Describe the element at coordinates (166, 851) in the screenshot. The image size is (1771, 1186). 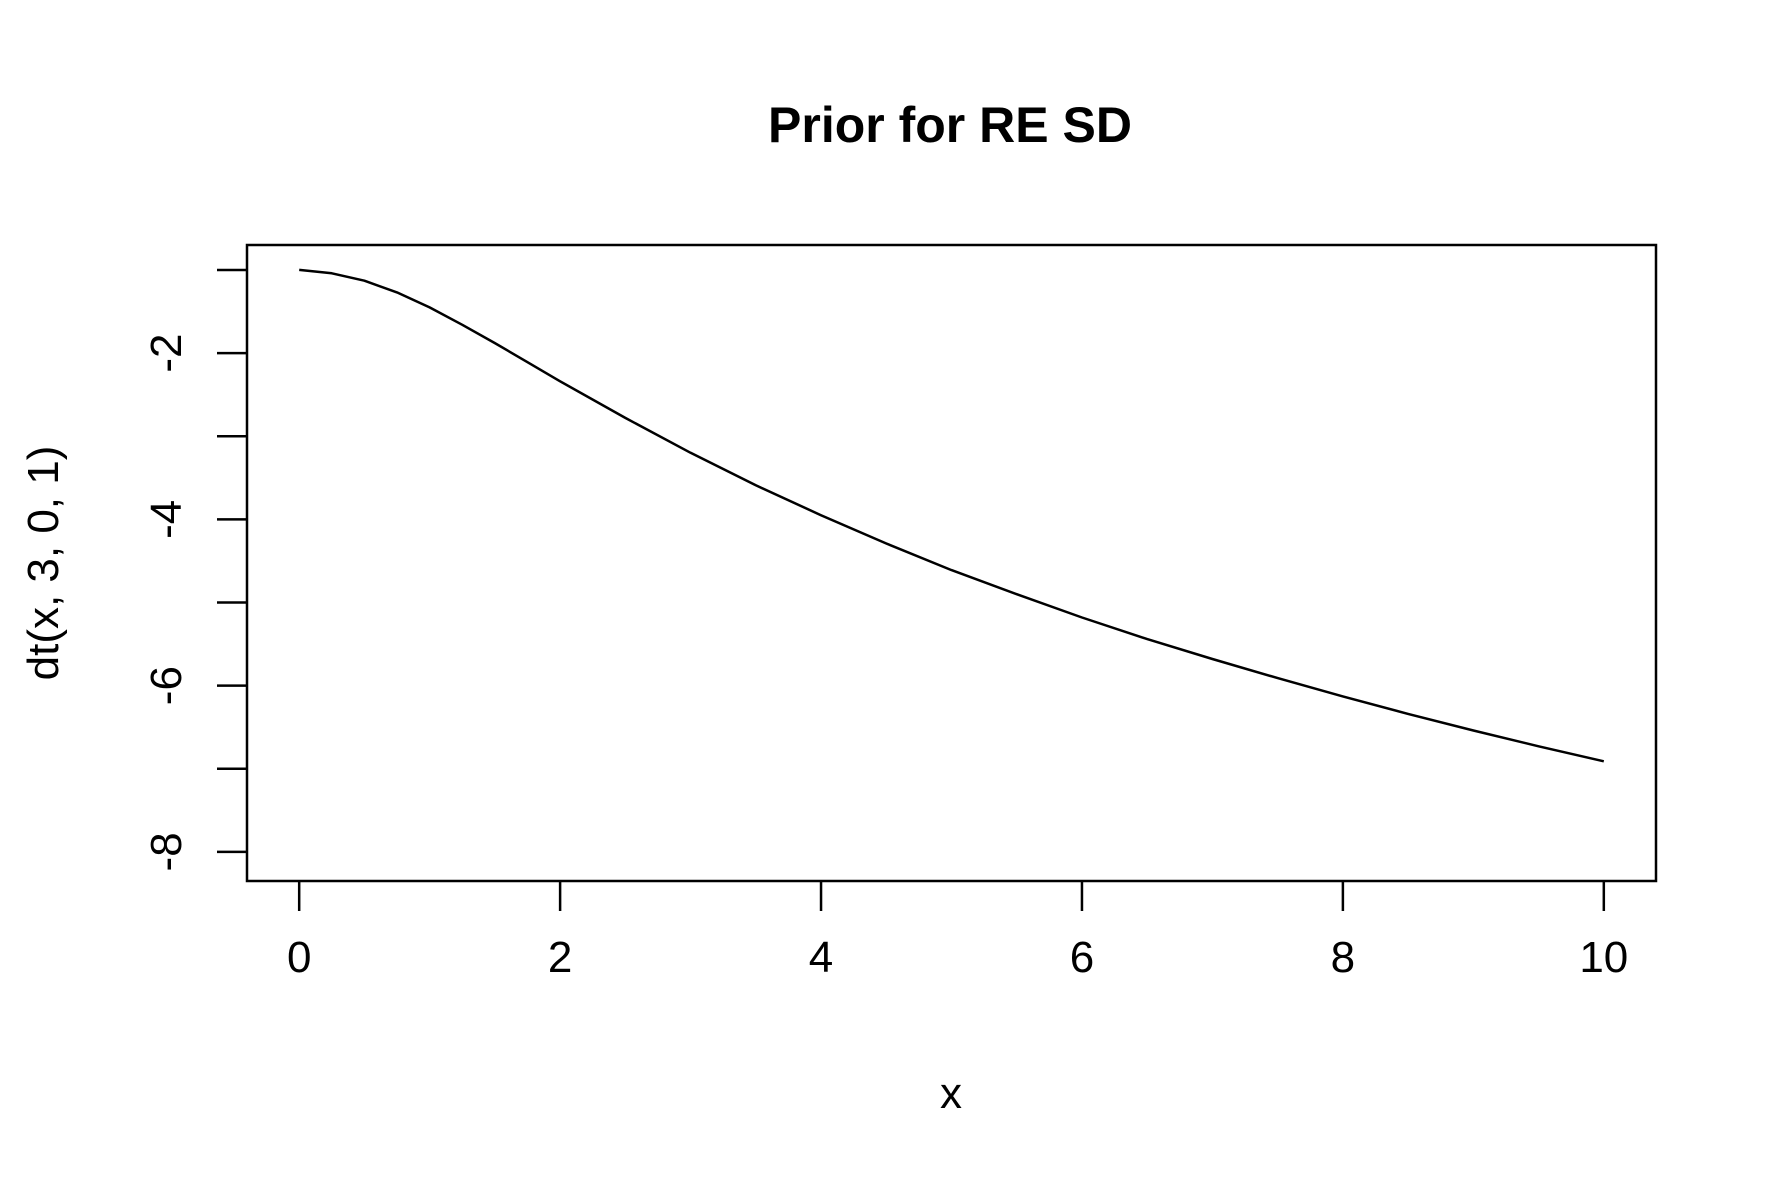
I see `y-tick-label: -8` at that location.